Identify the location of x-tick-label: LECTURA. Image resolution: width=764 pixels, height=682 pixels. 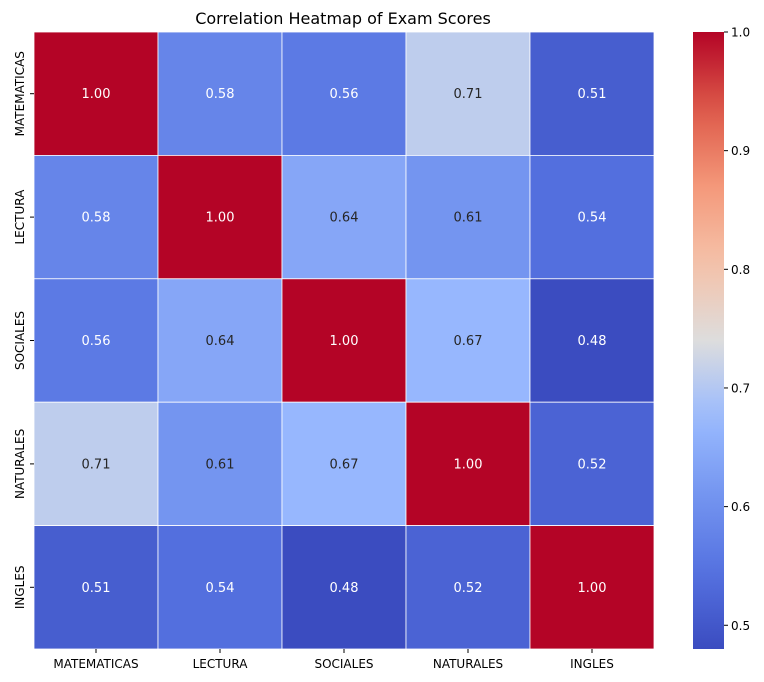
(221, 664).